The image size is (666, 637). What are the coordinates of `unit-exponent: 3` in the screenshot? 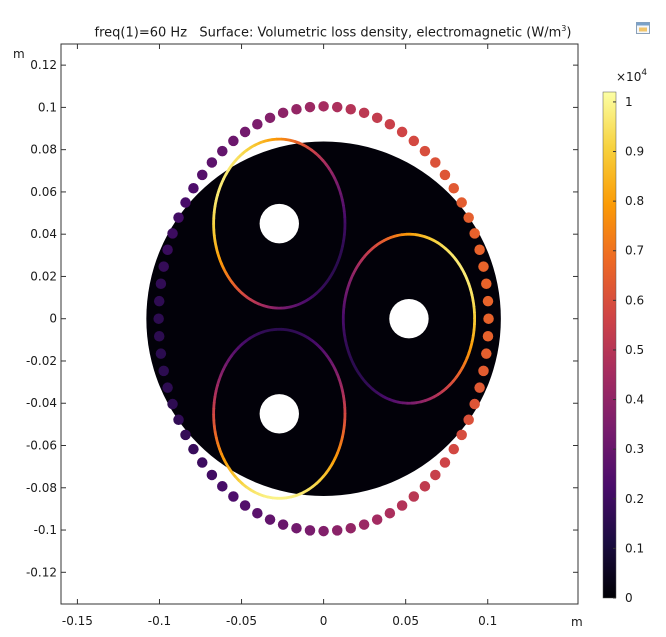 It's located at (564, 28).